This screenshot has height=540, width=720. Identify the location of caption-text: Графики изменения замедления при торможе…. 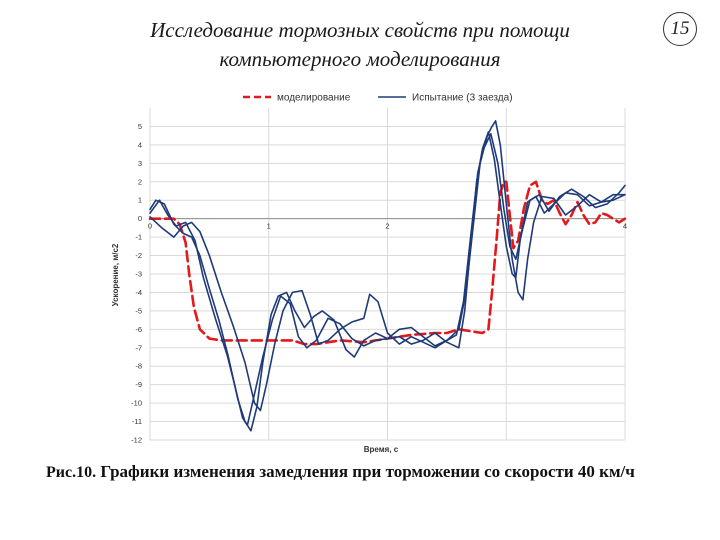
(367, 471).